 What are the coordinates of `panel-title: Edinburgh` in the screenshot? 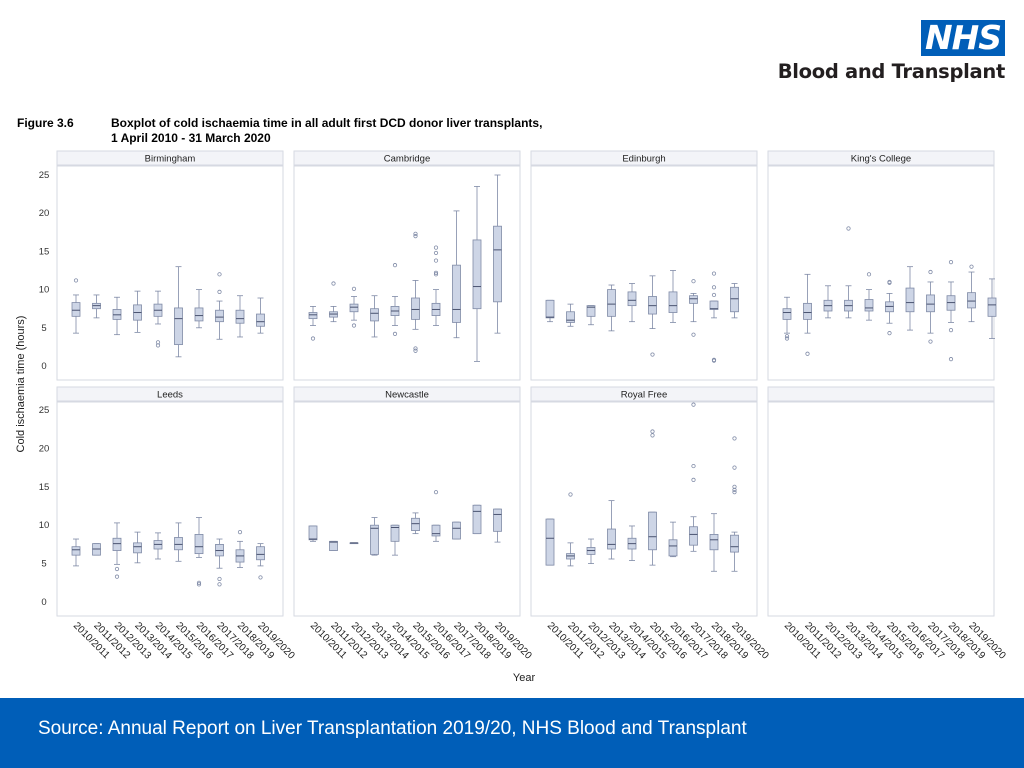 It's located at (643, 159).